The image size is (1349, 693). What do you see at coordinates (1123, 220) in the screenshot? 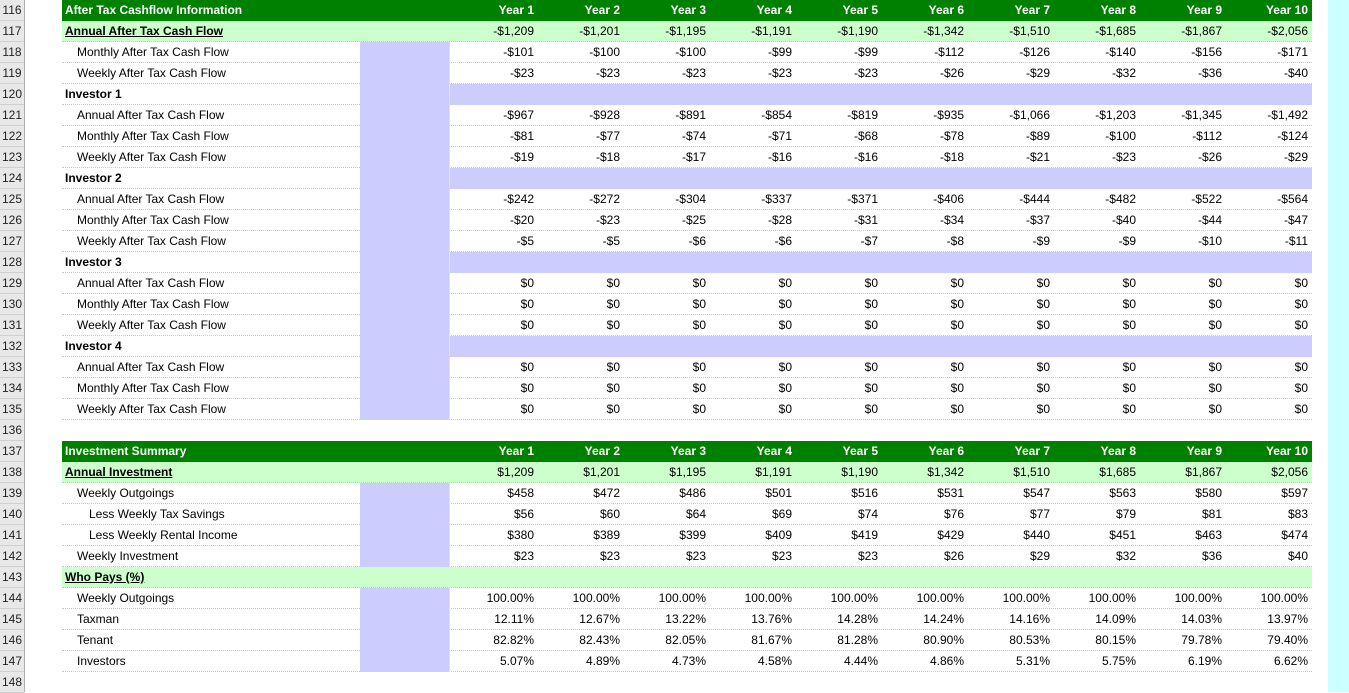
I see `value-cell: -$40` at bounding box center [1123, 220].